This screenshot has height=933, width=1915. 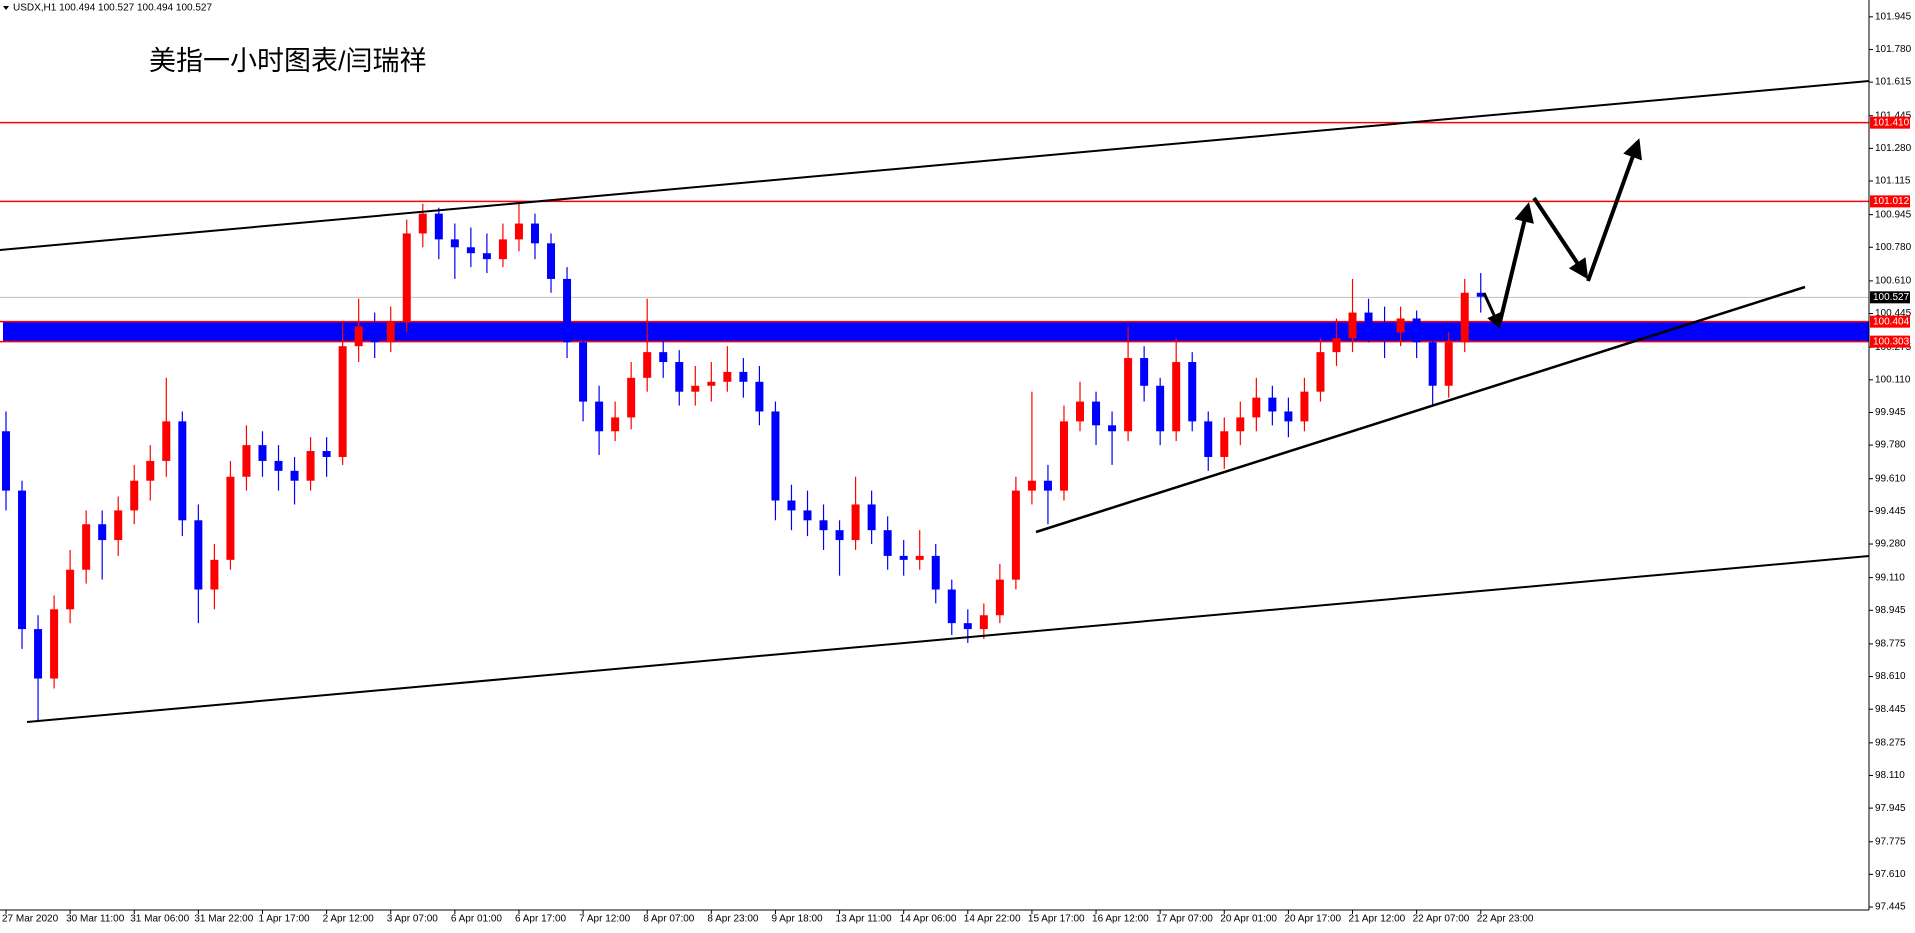 I want to click on y-tick-label: 99.780, so click(x=1890, y=445).